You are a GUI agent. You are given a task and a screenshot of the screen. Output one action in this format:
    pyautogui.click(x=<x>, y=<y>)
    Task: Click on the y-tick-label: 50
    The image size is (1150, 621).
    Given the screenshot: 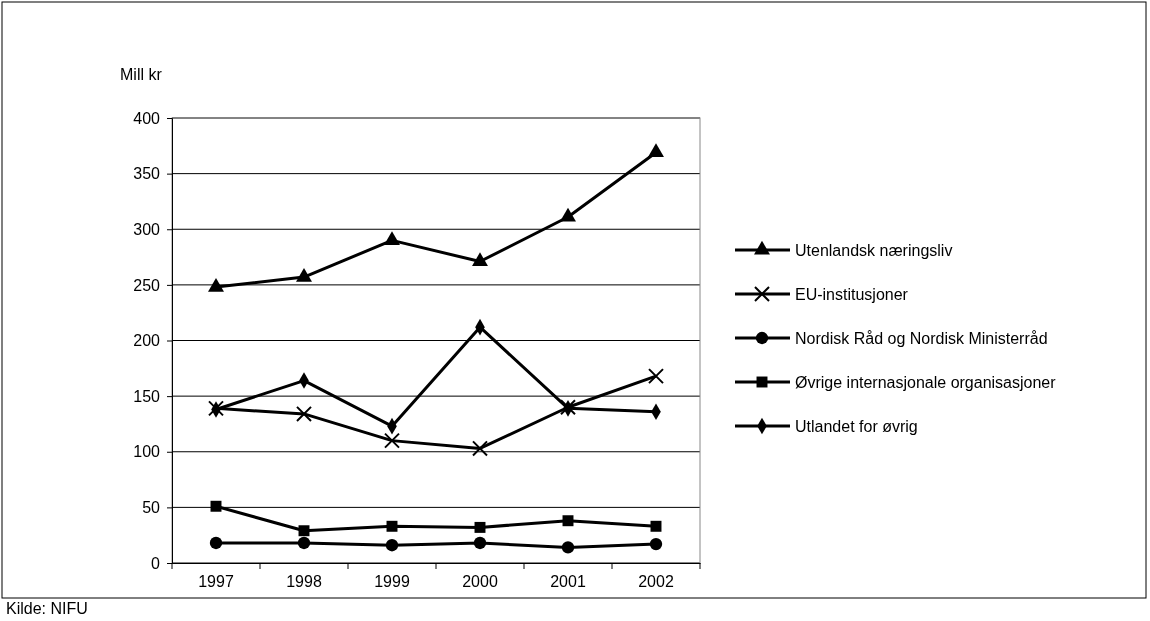 What is the action you would take?
    pyautogui.click(x=151, y=507)
    